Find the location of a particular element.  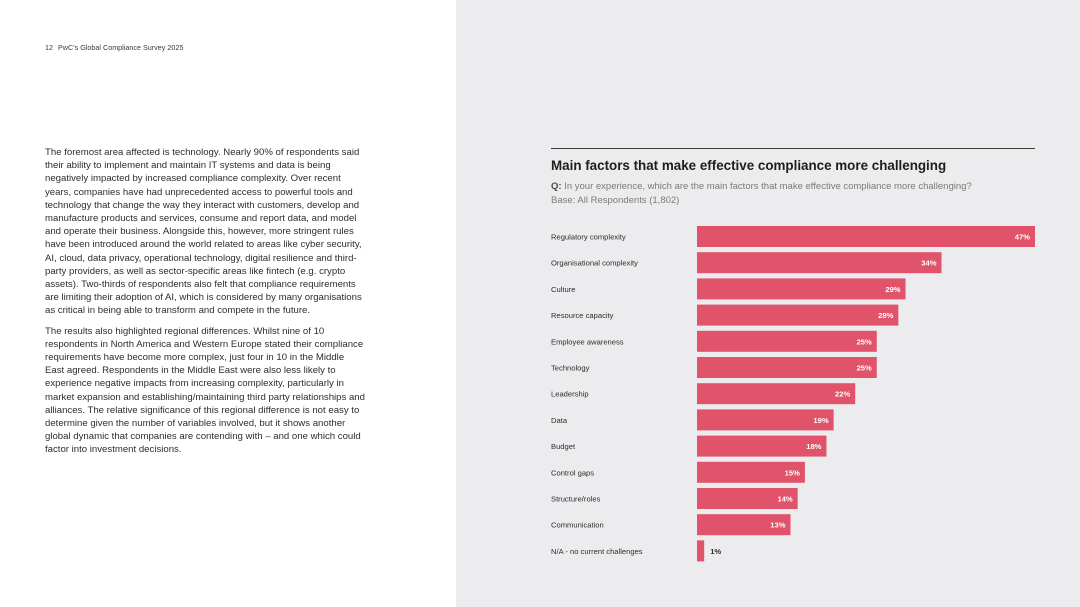

value-label: 29% is located at coordinates (892, 289).